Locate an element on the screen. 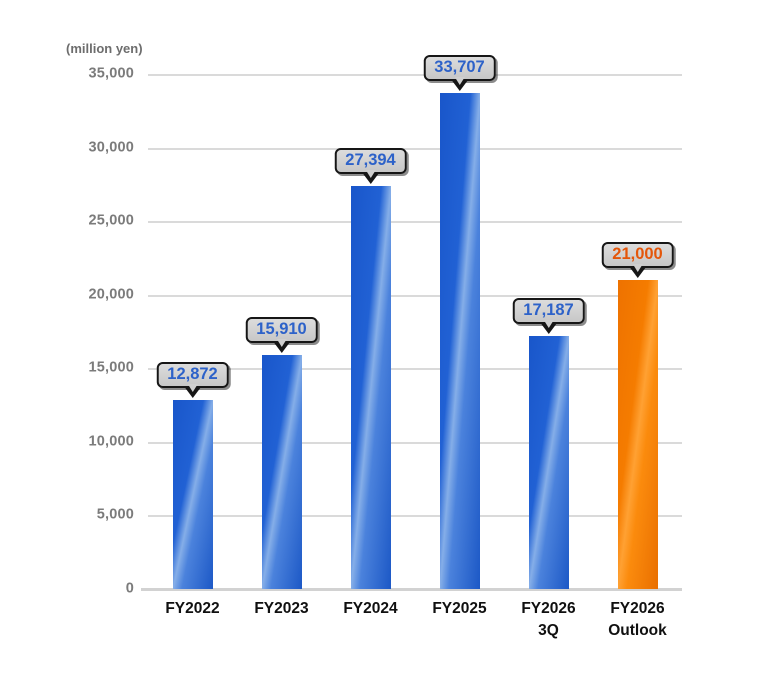  category-line1: FY2022 is located at coordinates (192, 608).